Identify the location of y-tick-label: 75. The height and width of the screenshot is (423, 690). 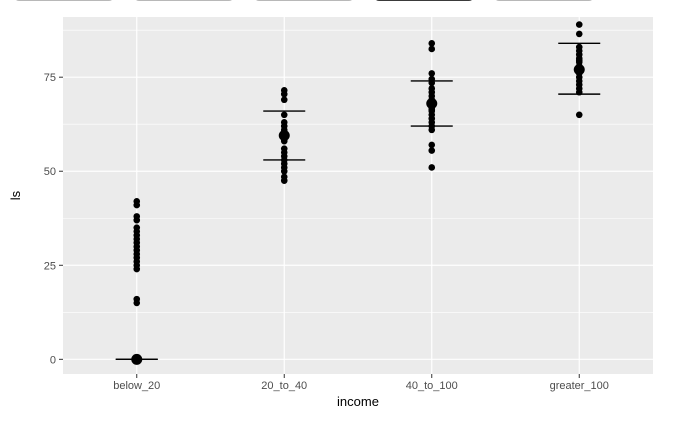
(50, 78).